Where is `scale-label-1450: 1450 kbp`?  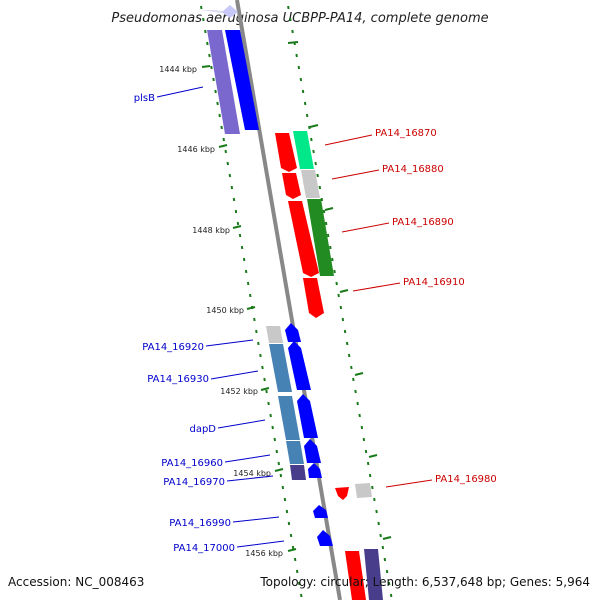 scale-label-1450: 1450 kbp is located at coordinates (225, 310).